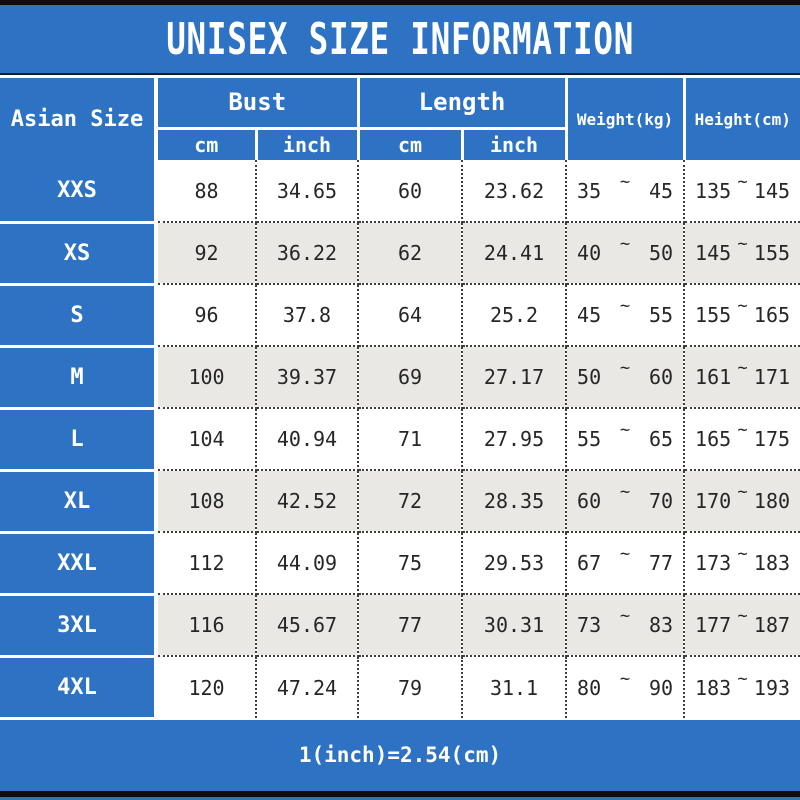 Image resolution: width=800 pixels, height=800 pixels. Describe the element at coordinates (661, 501) in the screenshot. I see `weight-max: 70` at that location.